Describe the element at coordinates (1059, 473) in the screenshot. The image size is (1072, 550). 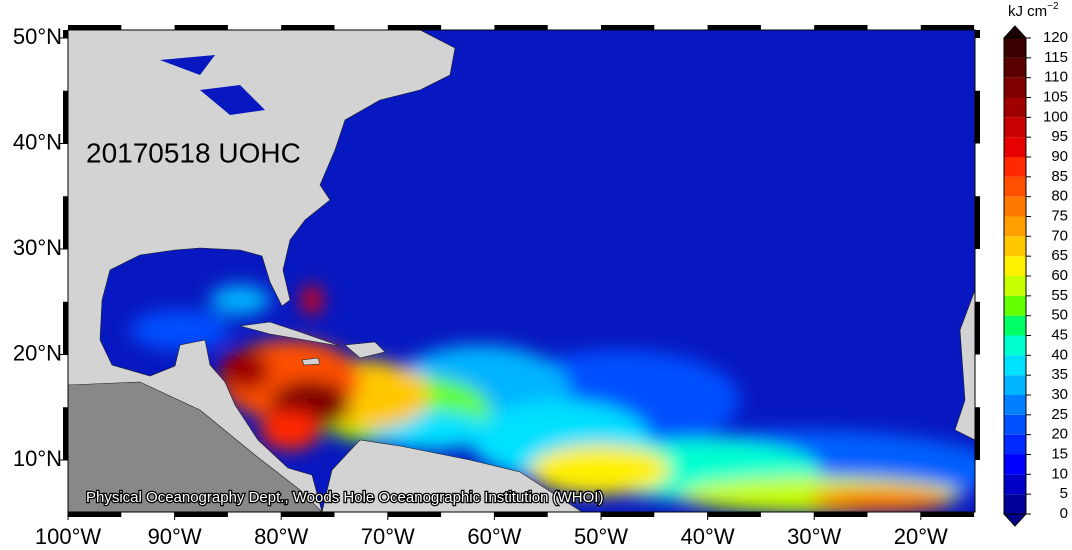
I see `colorbar-tick-label: 10` at that location.